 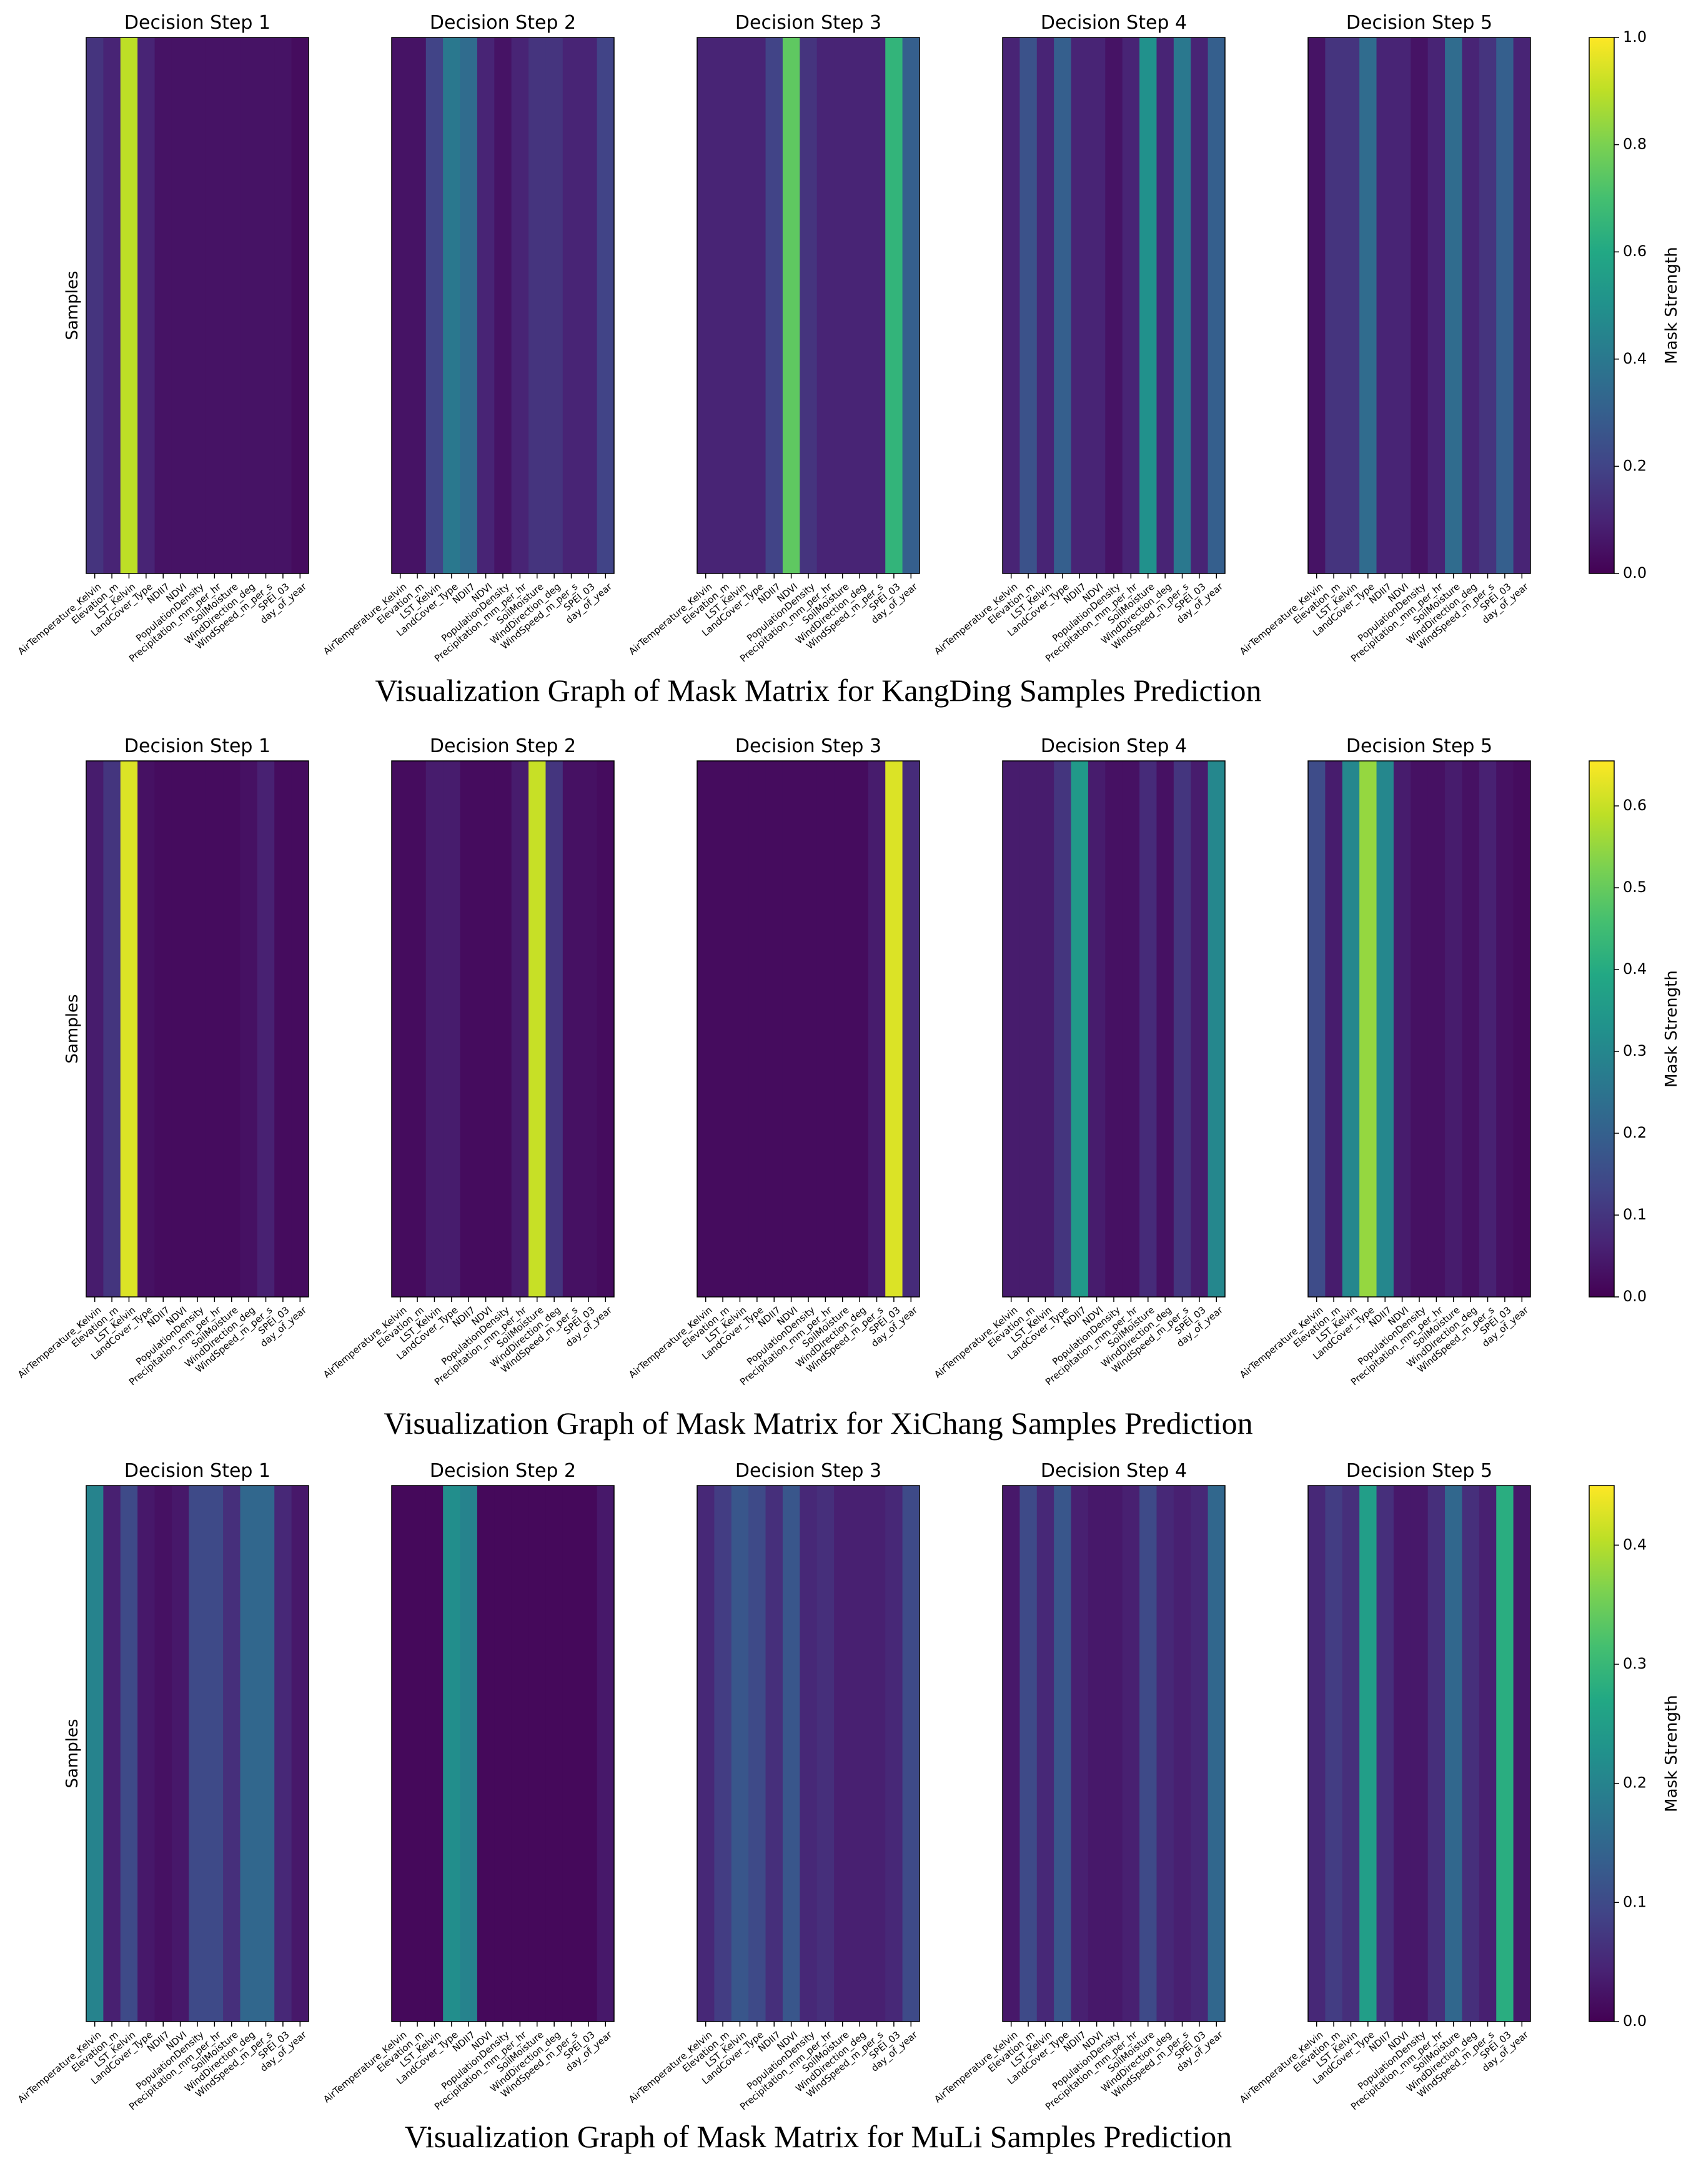 I want to click on step-title: Decision Step 5, so click(x=1419, y=1471).